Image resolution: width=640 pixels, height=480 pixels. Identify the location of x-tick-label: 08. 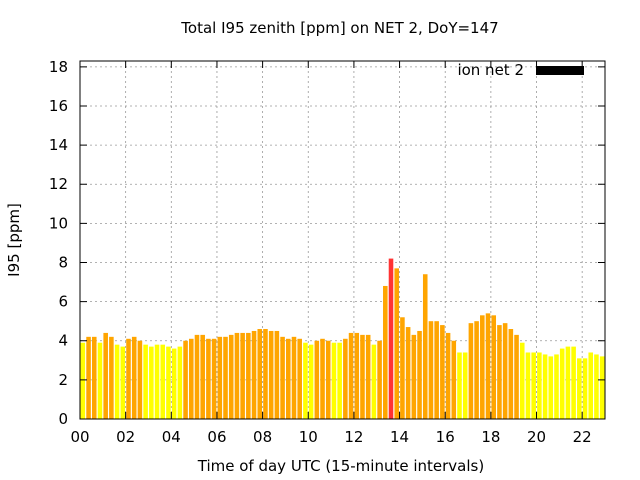
(262, 437).